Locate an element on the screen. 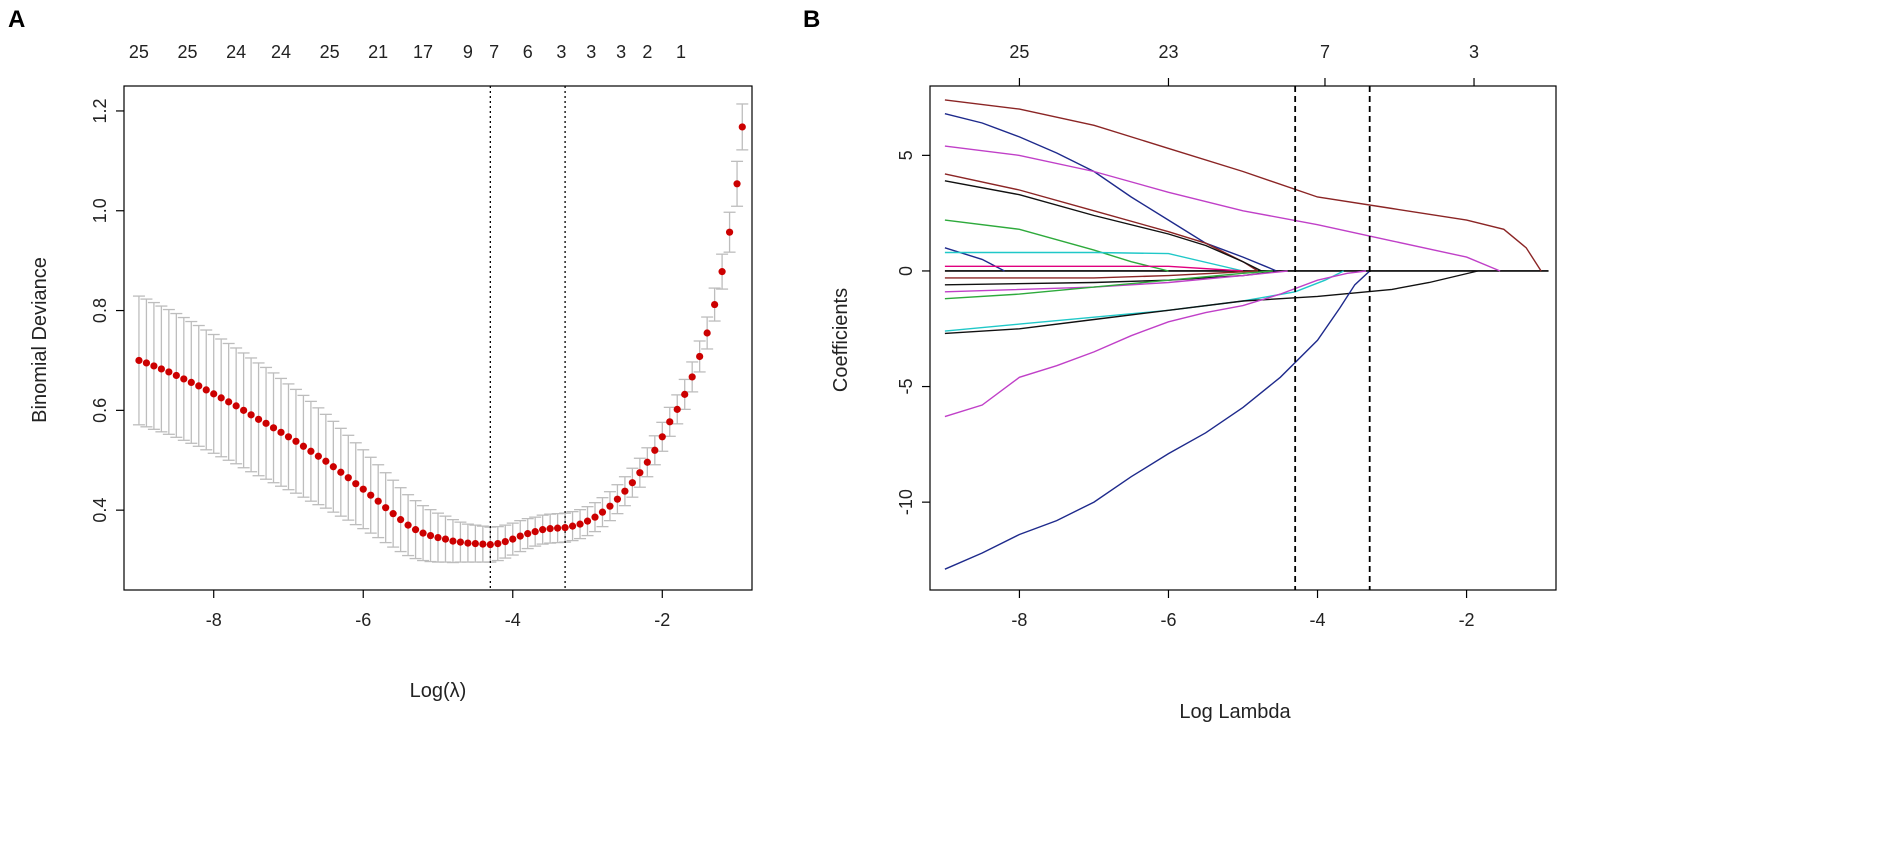 This screenshot has height=851, width=1901. top-axis-label: 2 is located at coordinates (647, 52).